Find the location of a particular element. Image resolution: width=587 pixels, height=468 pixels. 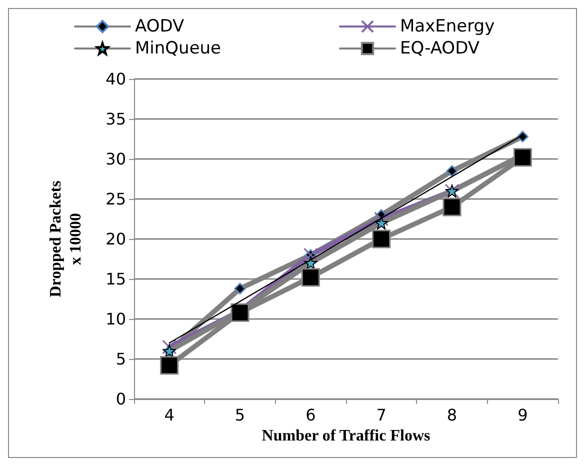

y-tick-label: 40 is located at coordinates (116, 79).